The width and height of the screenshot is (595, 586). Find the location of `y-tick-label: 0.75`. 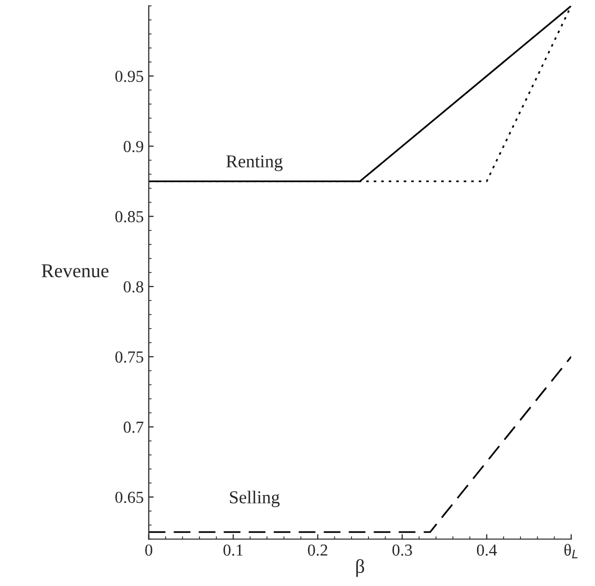

y-tick-label: 0.75 is located at coordinates (129, 357).